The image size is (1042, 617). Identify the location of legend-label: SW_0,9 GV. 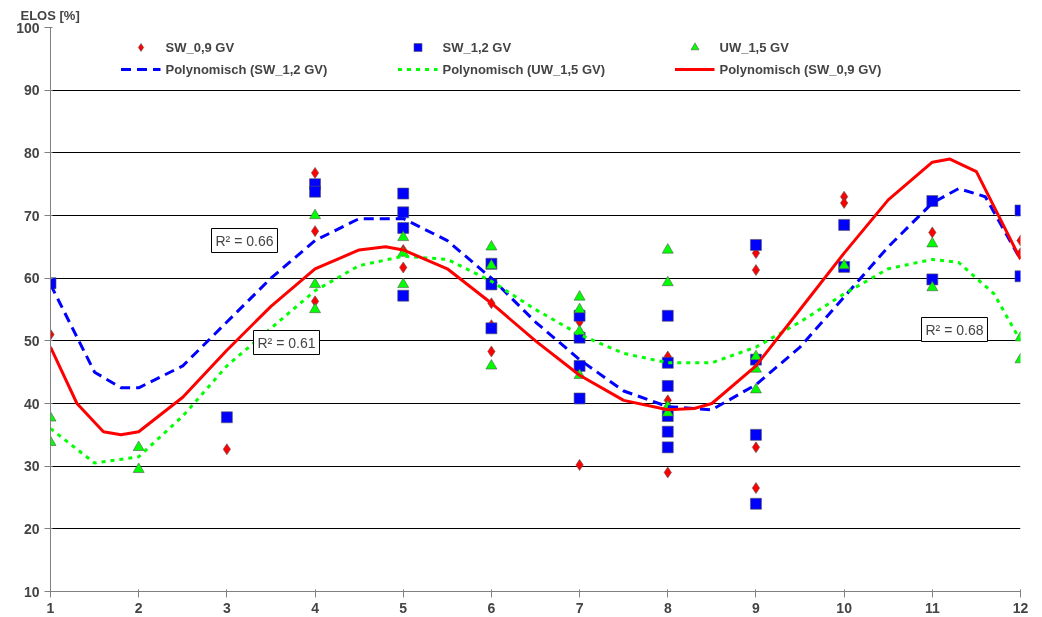
(200, 47).